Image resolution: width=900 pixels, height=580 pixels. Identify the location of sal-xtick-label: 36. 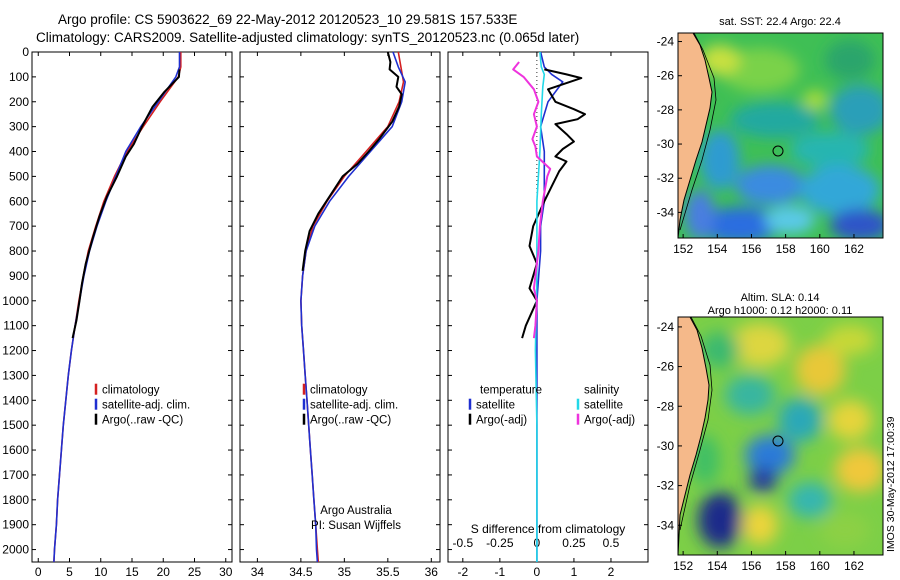
(432, 572).